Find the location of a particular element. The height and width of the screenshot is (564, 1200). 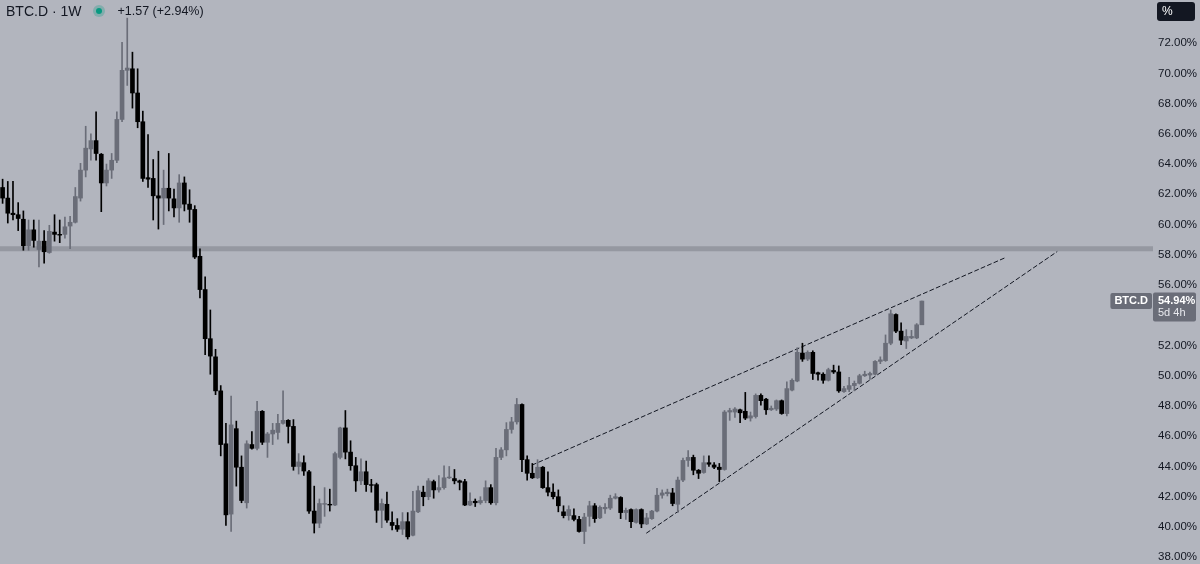

y-tick-label: 56.00% is located at coordinates (1178, 284).